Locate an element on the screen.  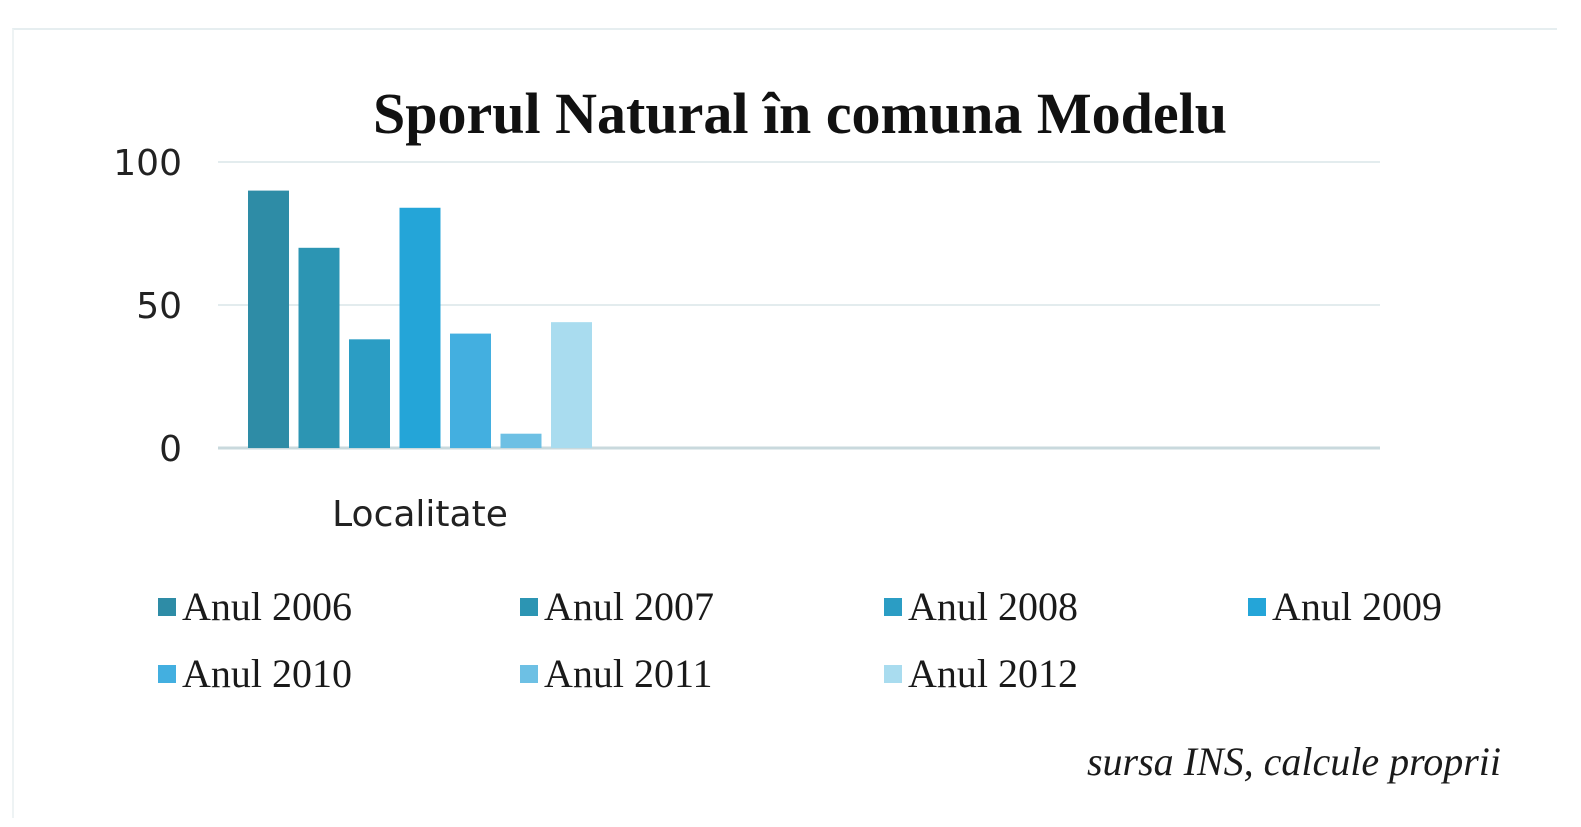
bar-anul-2009 is located at coordinates (420, 327).